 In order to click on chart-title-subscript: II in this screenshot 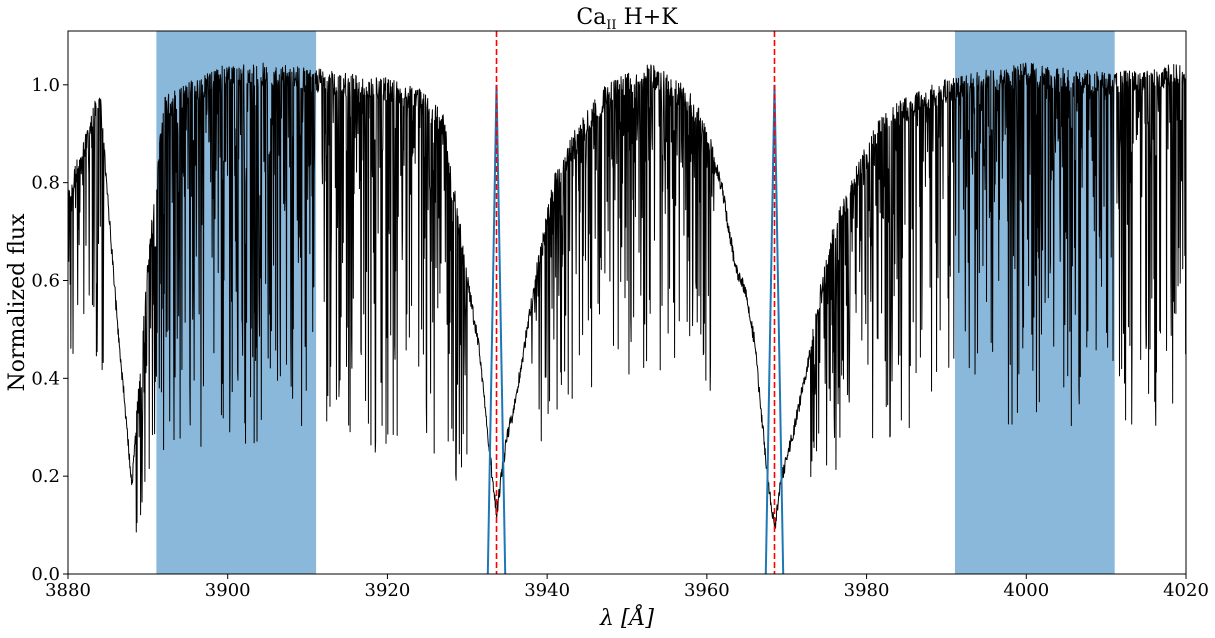, I will do `click(611, 25)`.